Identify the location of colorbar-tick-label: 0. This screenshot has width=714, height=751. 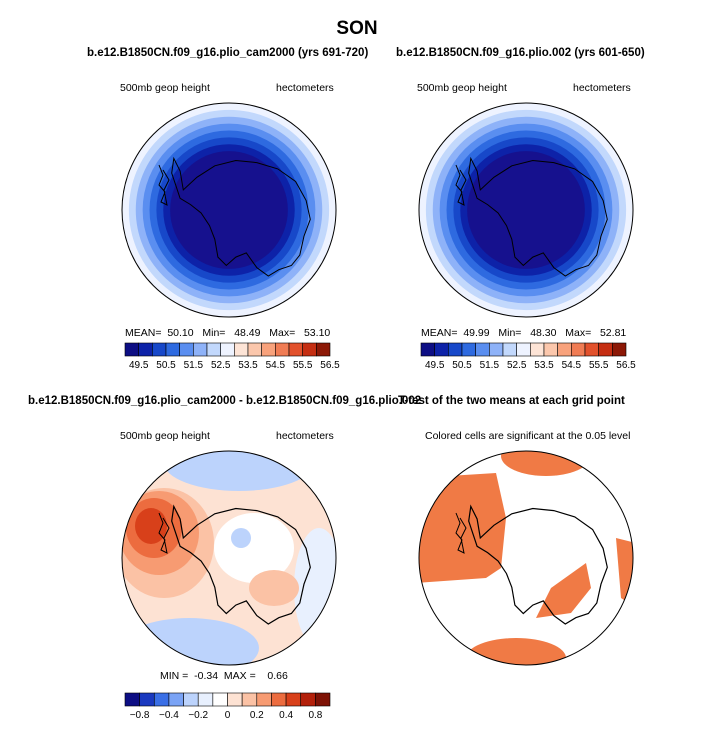
(228, 715).